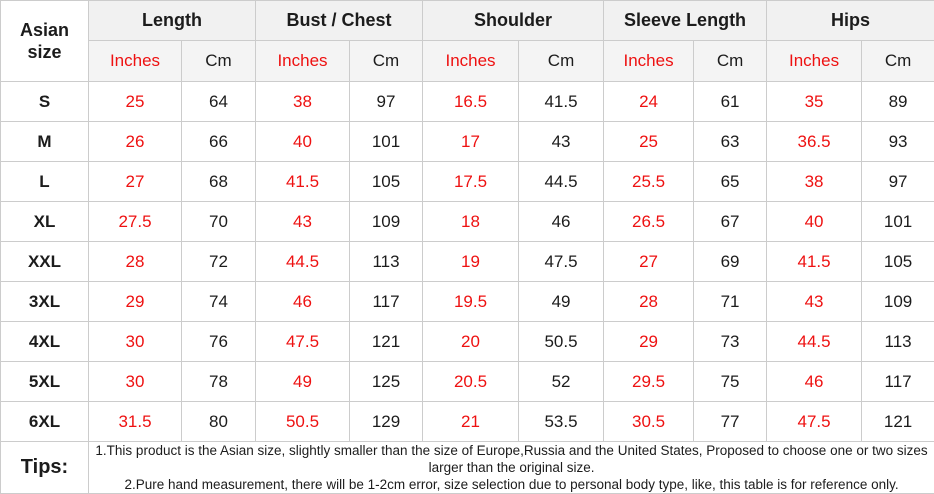 The width and height of the screenshot is (934, 494). What do you see at coordinates (730, 182) in the screenshot?
I see `cell-sleeve-cm: 65` at bounding box center [730, 182].